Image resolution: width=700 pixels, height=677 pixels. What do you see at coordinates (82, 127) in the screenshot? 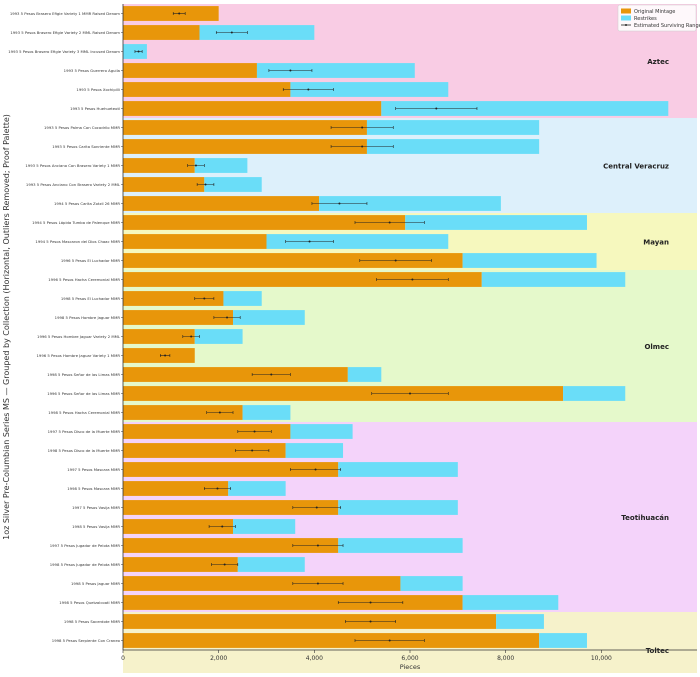
I see `category-label: 1993 5 Pesos Palma Con Cocodrilo MMR` at bounding box center [82, 127].